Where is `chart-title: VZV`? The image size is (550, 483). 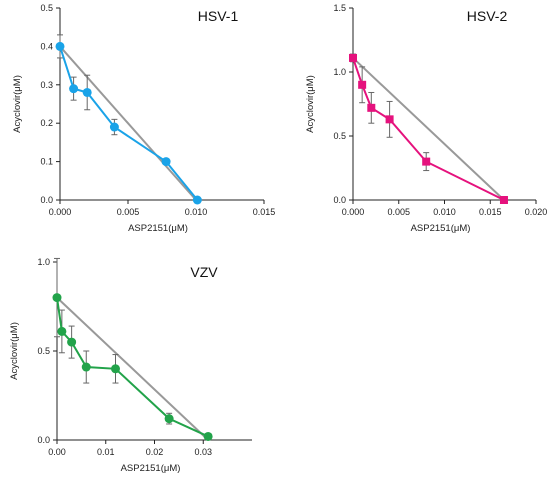 chart-title: VZV is located at coordinates (204, 272).